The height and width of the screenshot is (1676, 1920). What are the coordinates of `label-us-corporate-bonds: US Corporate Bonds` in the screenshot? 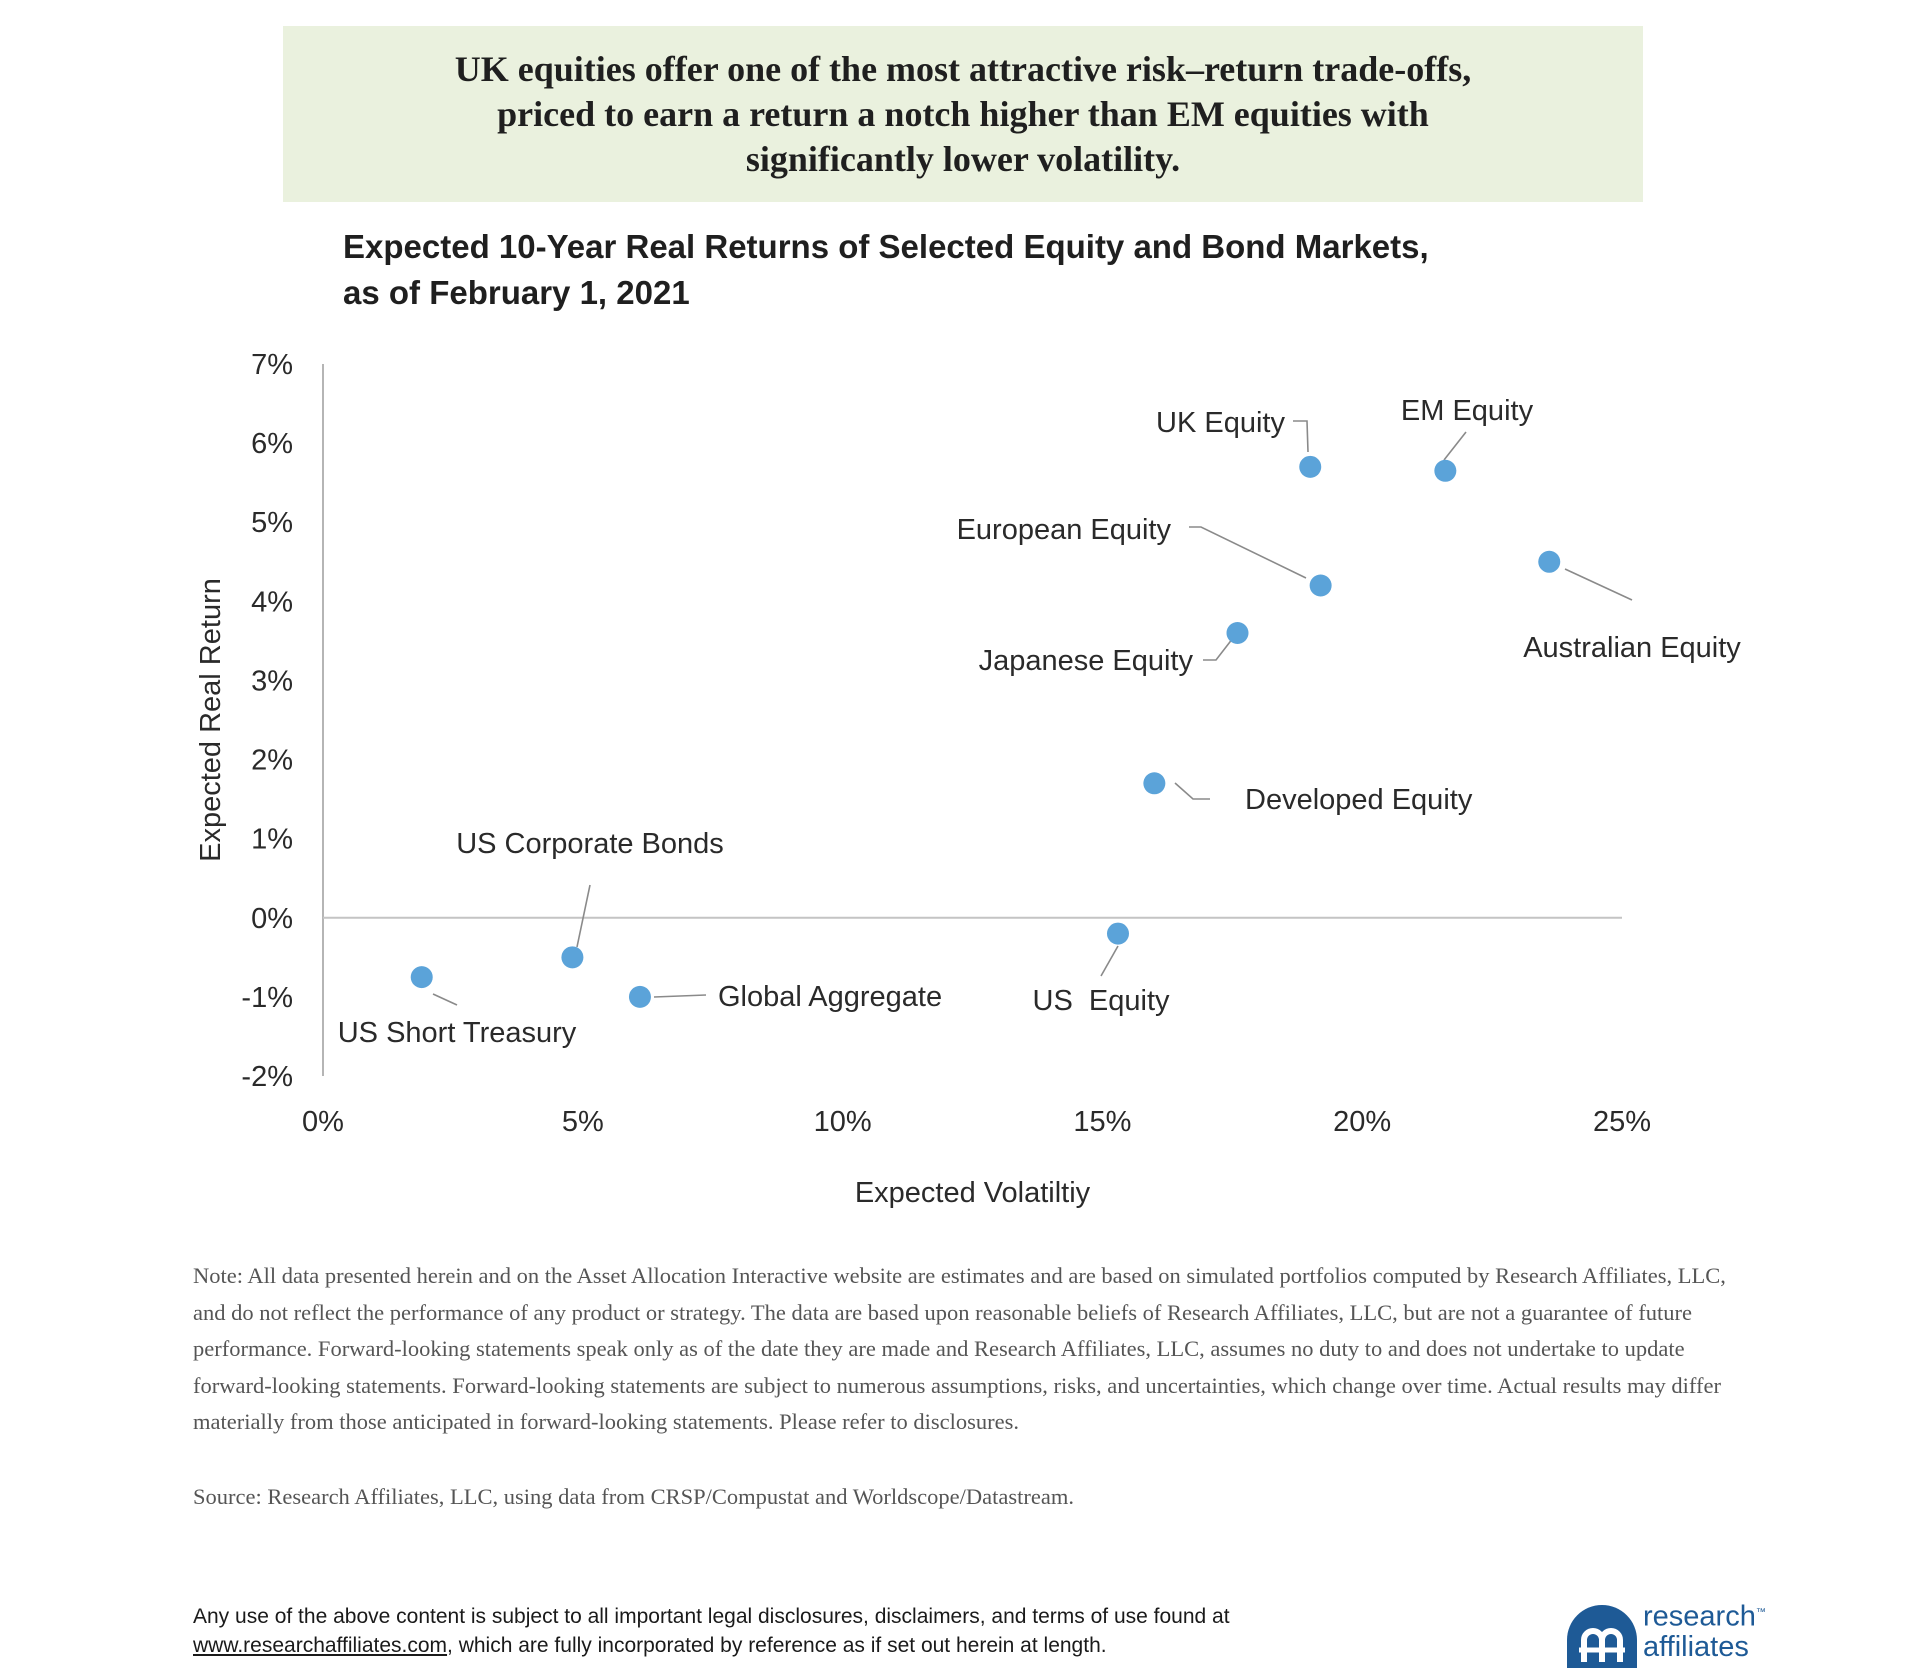 It's located at (590, 844).